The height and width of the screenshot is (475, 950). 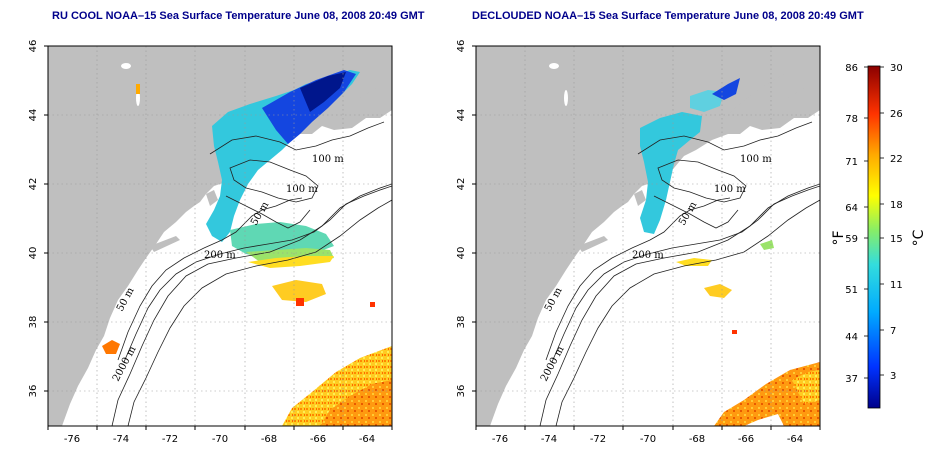 What do you see at coordinates (367, 439) in the screenshot?
I see `left-x-tick: -64` at bounding box center [367, 439].